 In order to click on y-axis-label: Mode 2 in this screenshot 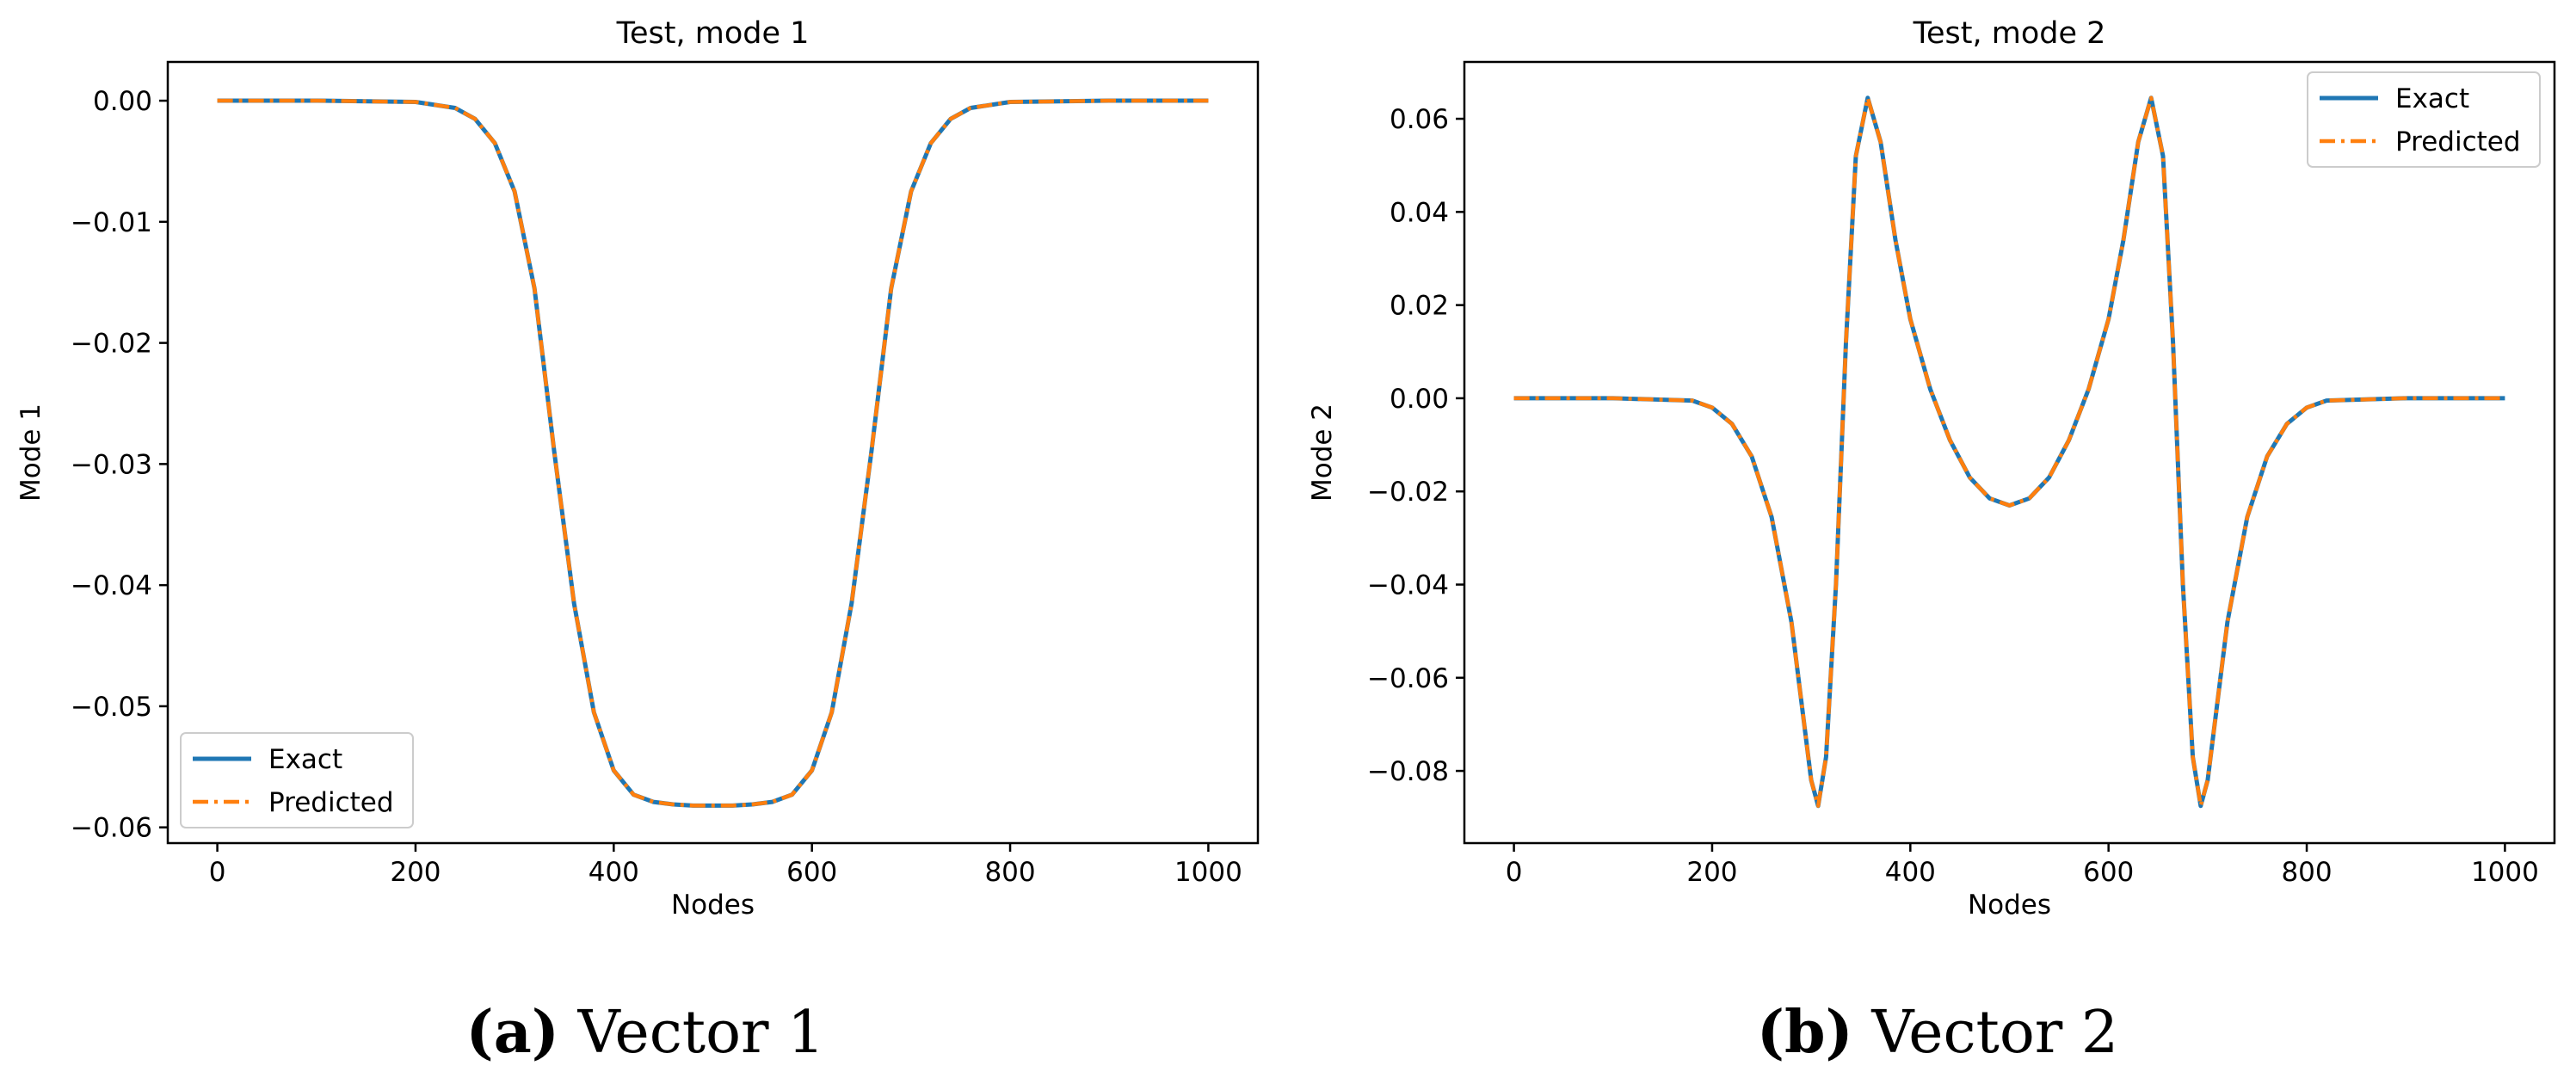, I will do `click(1323, 452)`.